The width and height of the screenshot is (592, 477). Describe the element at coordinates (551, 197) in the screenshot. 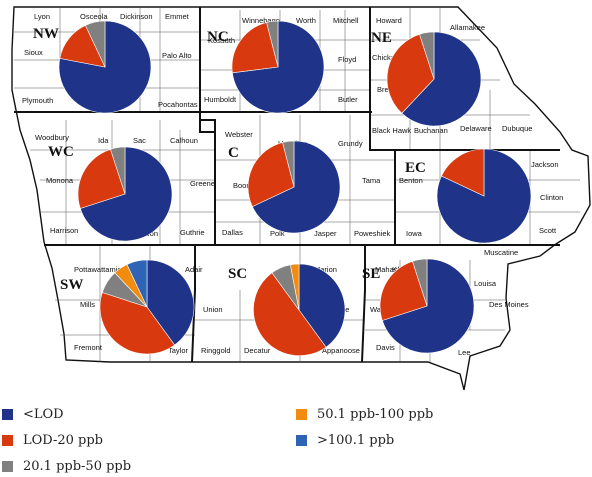

I see `county-label: Clinton` at that location.